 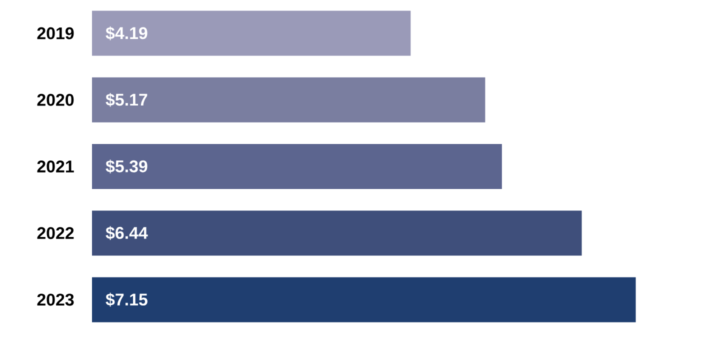 What do you see at coordinates (127, 99) in the screenshot?
I see `data-label: $5.17` at bounding box center [127, 99].